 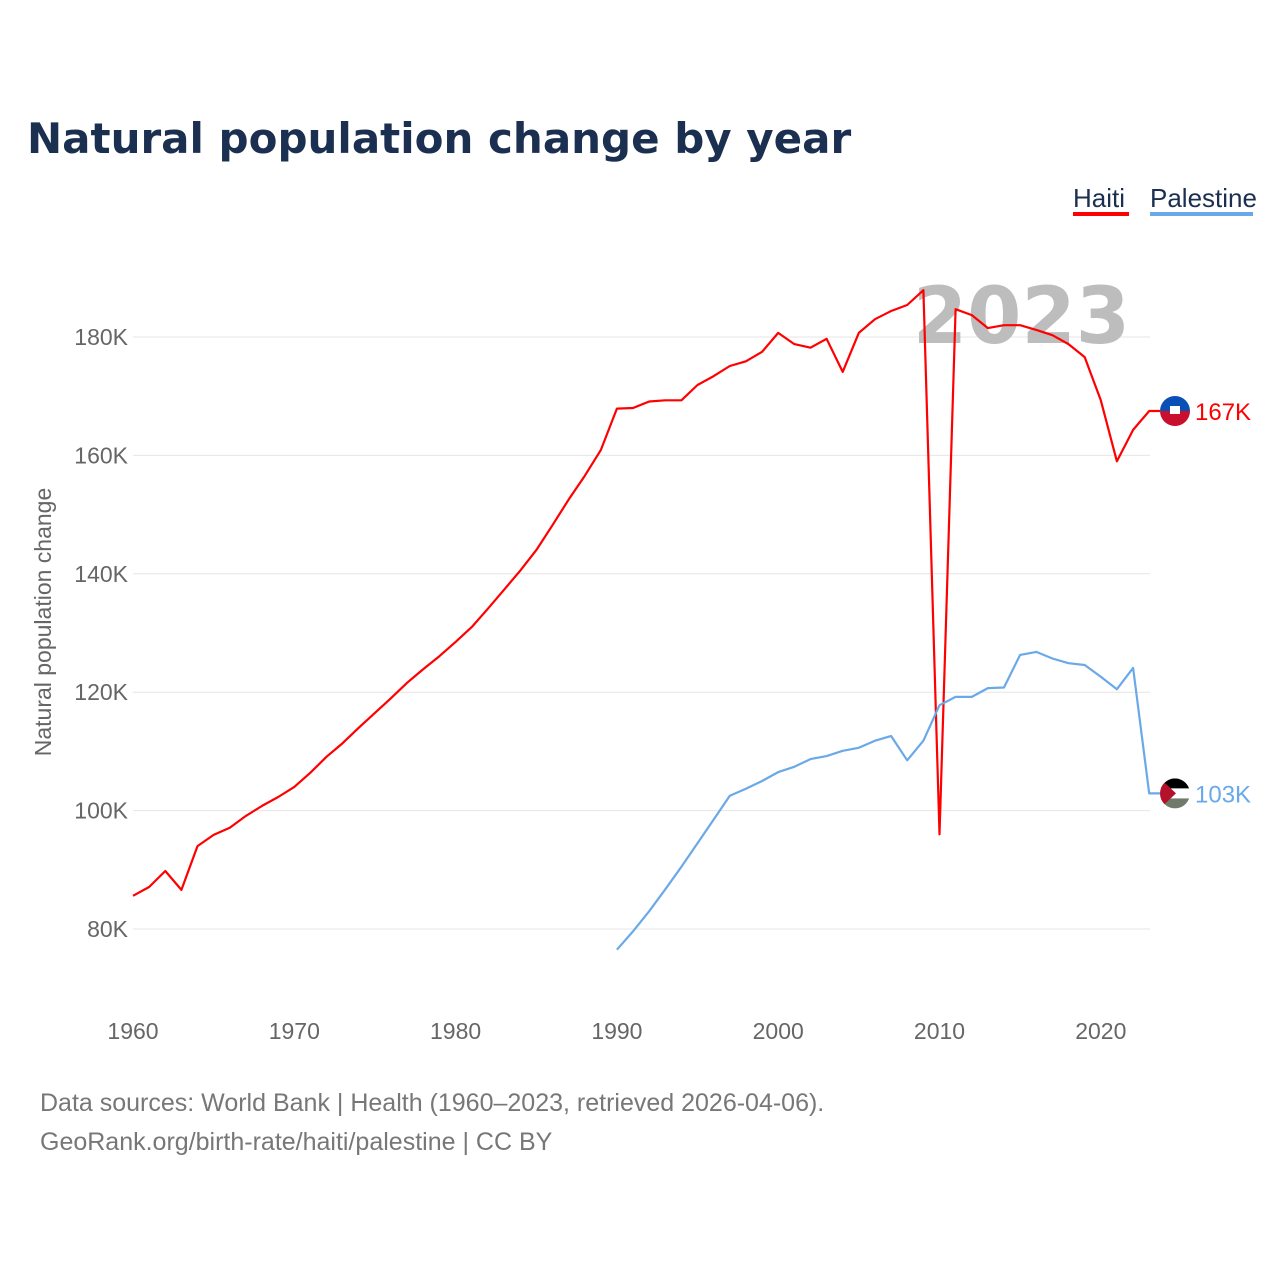 What do you see at coordinates (1175, 411) in the screenshot?
I see `haiti-flag-icon` at bounding box center [1175, 411].